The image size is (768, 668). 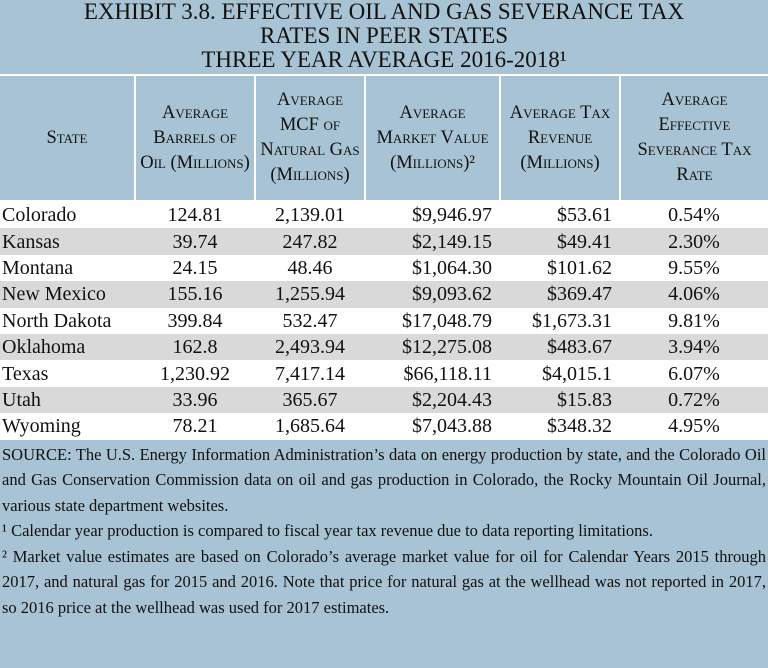 I want to click on column-header: Average Tax Revenue (Millions), so click(x=560, y=139).